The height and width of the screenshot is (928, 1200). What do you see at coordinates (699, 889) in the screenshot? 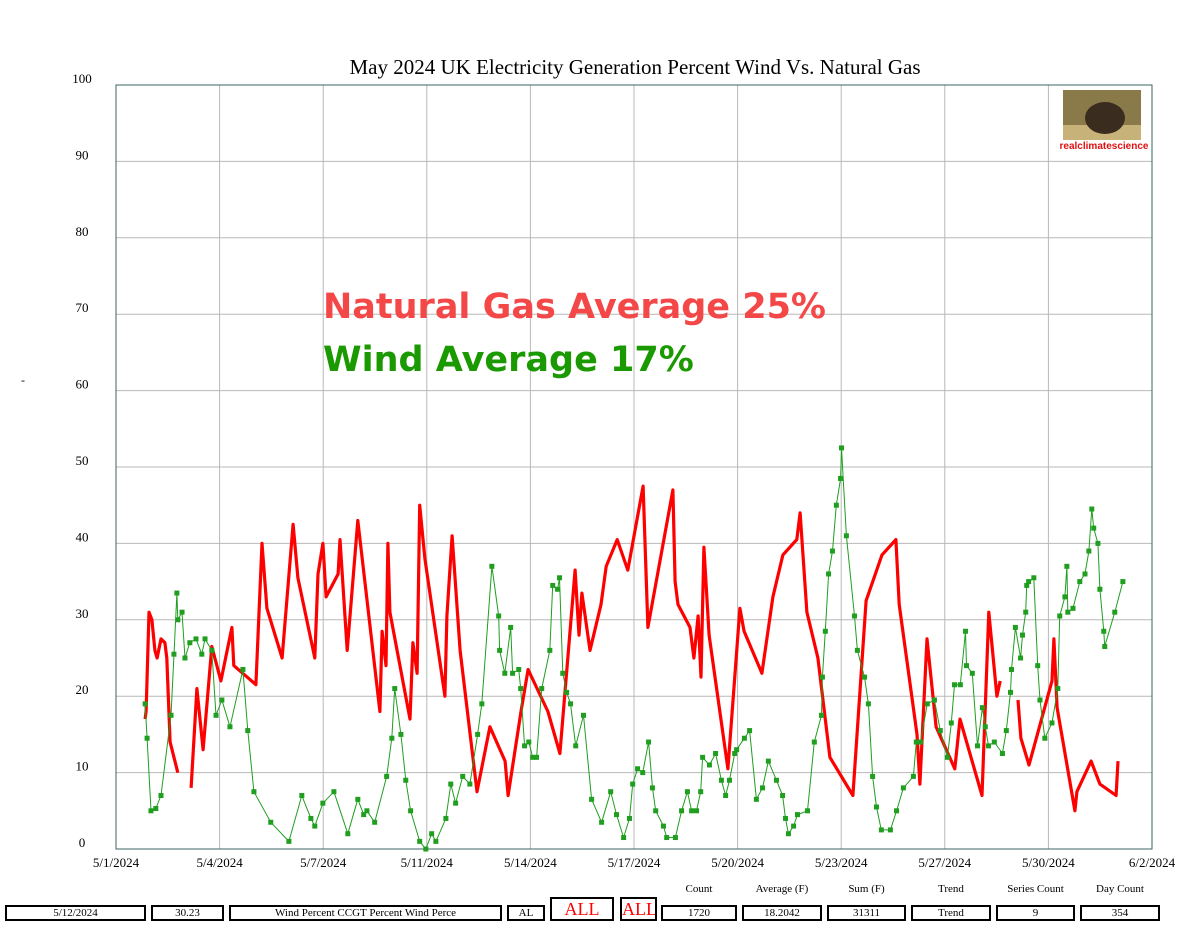
I see `stat-label: Count` at bounding box center [699, 889].